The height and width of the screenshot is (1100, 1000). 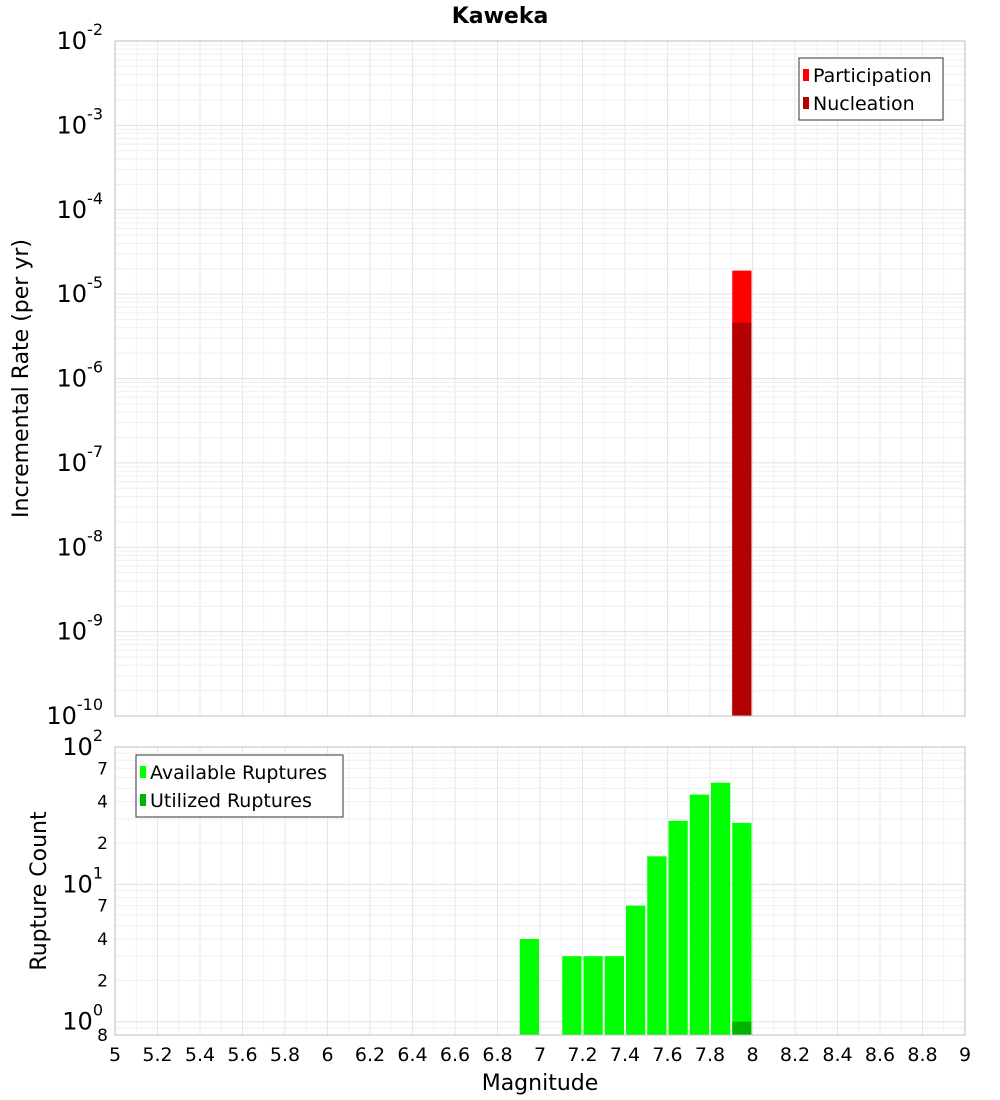 I want to click on bottom-y-tick-labels: 10⁰ 10¹ 10² 8 2 4 7 2 4 7, so click(x=85, y=886).